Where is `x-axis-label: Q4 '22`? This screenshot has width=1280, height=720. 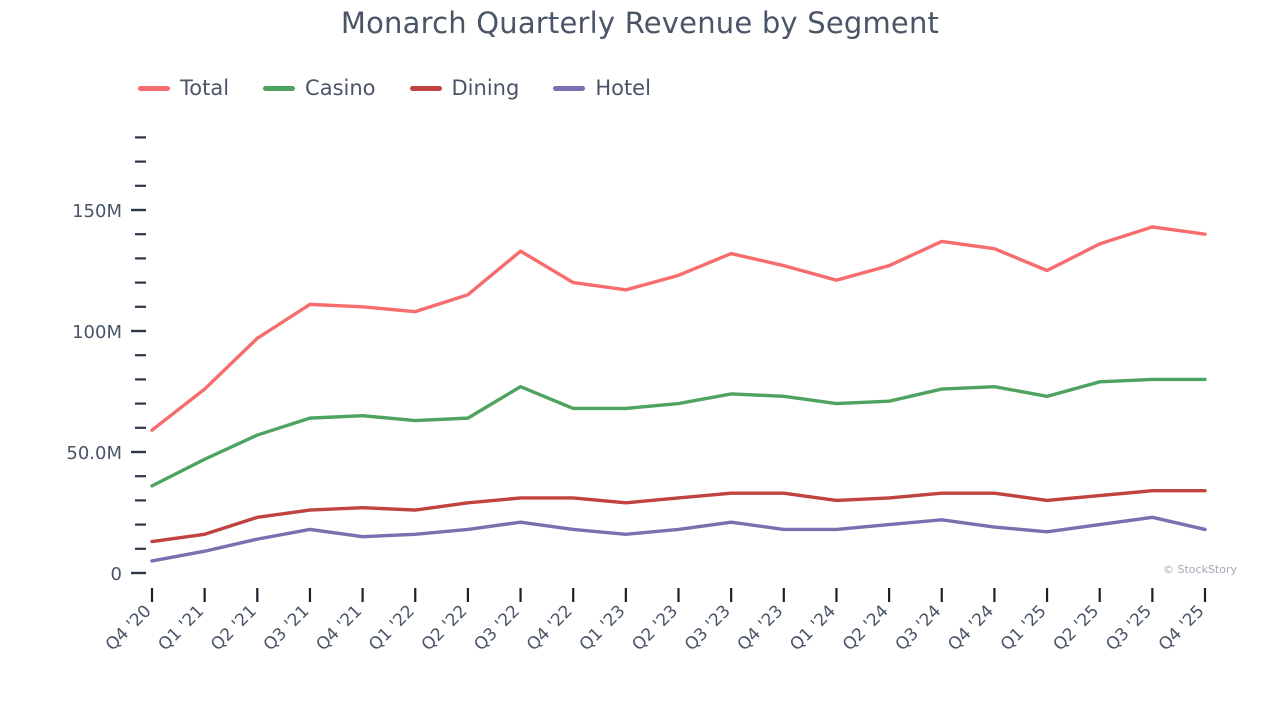
x-axis-label: Q4 '22 is located at coordinates (550, 628).